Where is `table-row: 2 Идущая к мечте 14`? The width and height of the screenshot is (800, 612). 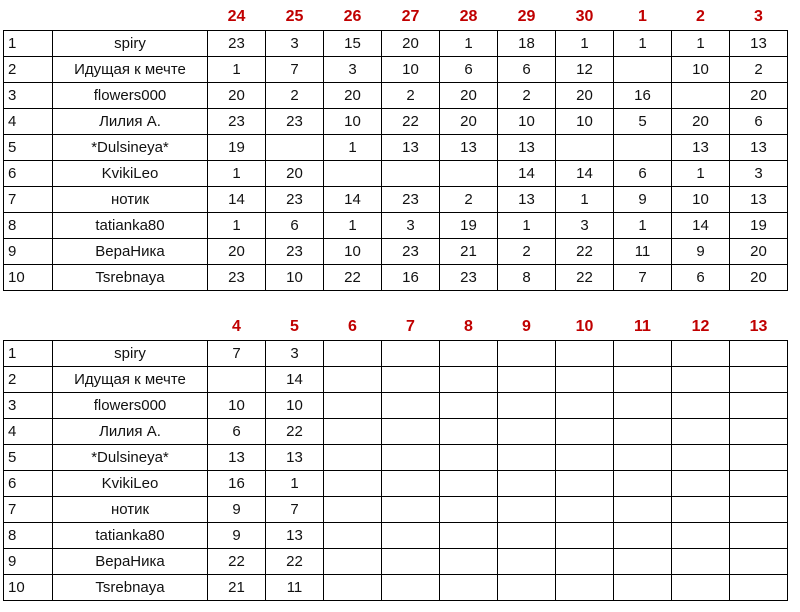 table-row: 2 Идущая к мечте 14 is located at coordinates (395, 379).